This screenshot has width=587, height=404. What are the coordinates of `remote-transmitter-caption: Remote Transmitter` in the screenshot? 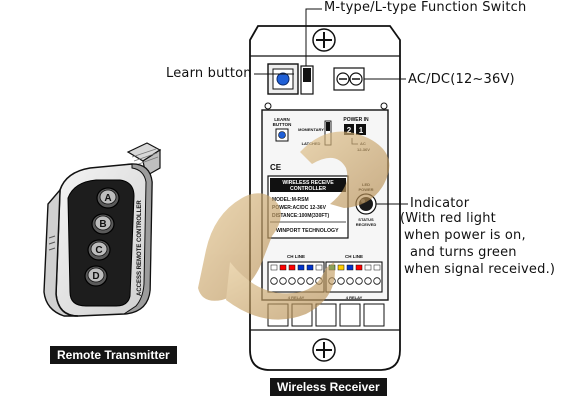 It's located at (113, 355).